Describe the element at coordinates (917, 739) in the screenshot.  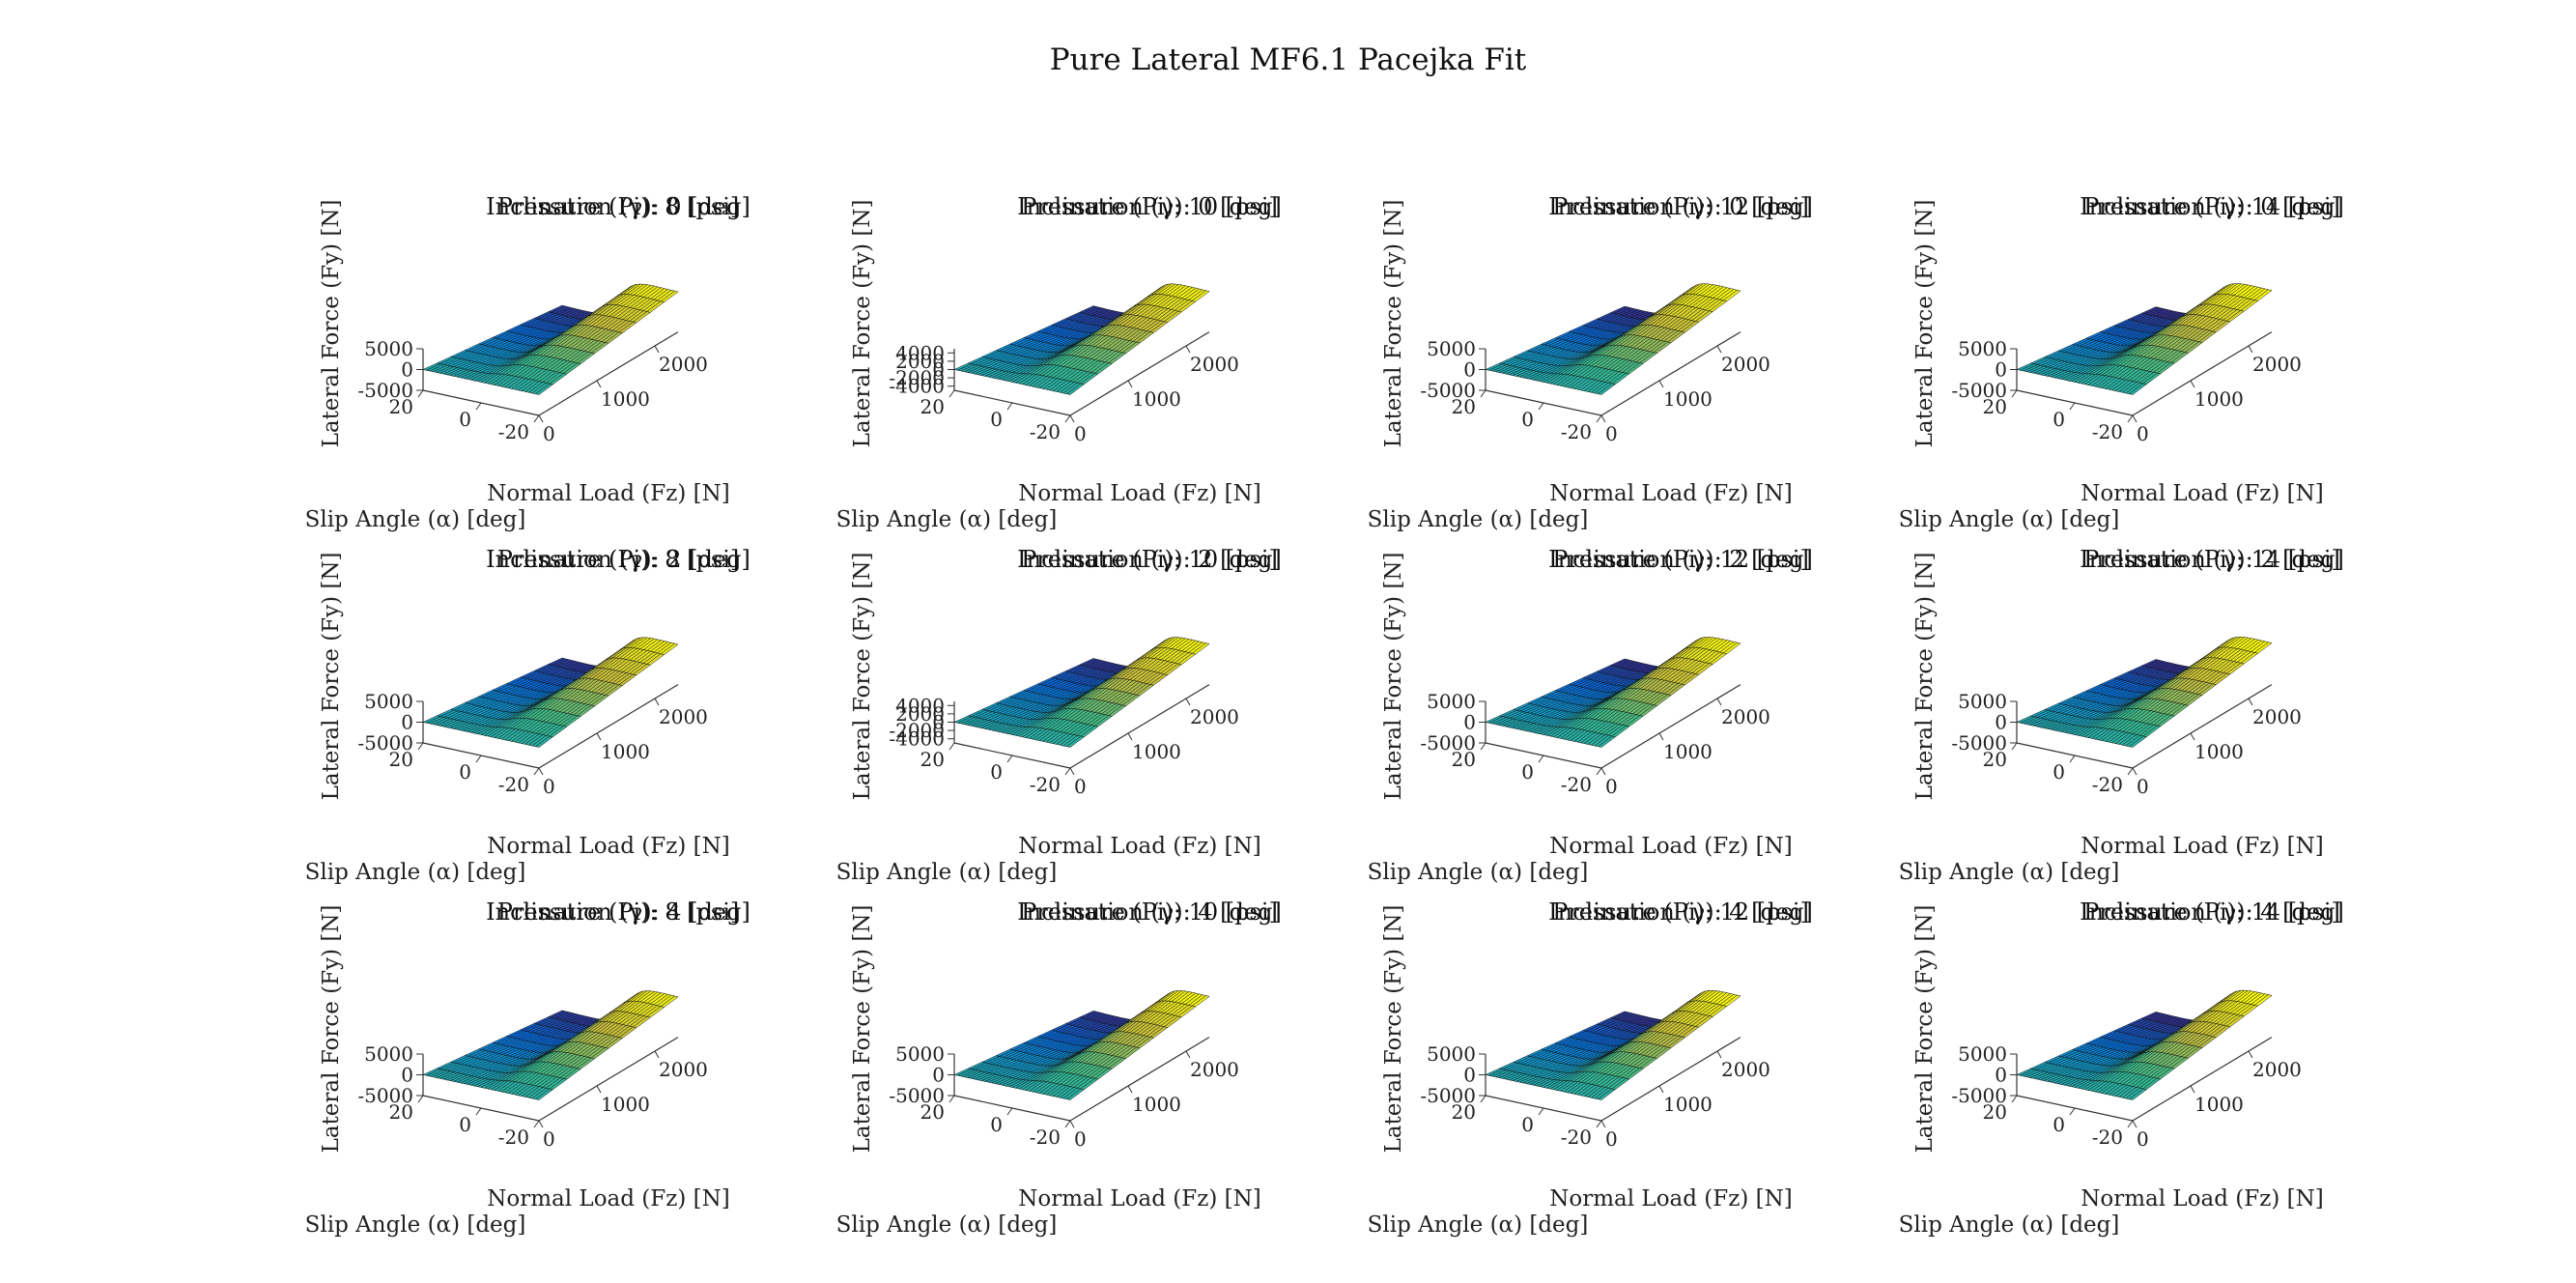
I see `z-tick-label: -4000` at that location.